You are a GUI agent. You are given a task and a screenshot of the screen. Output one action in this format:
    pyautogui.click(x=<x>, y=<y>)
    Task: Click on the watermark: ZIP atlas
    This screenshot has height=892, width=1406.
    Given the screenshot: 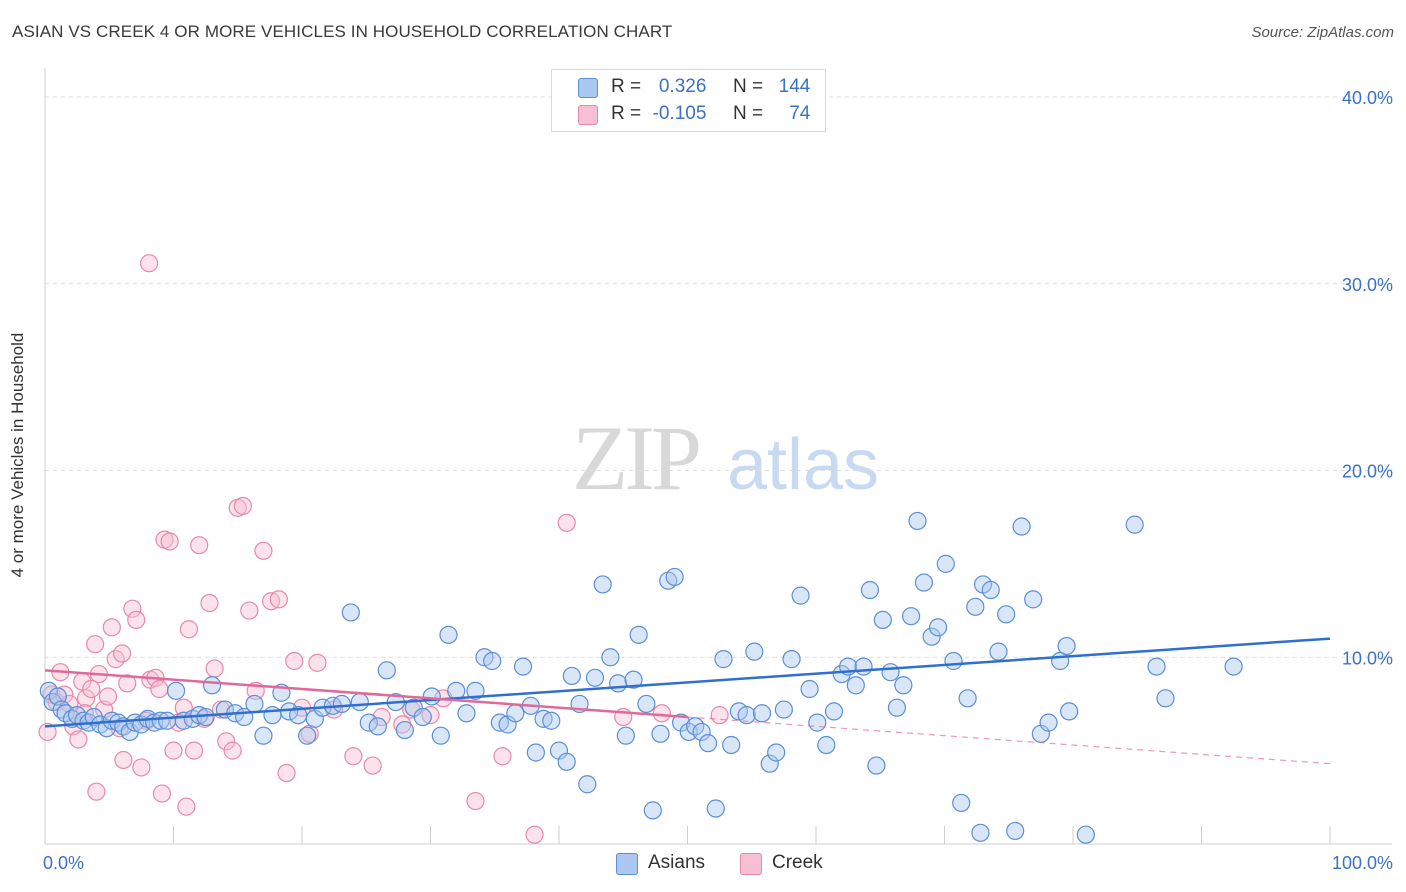 What is the action you would take?
    pyautogui.click(x=725, y=458)
    